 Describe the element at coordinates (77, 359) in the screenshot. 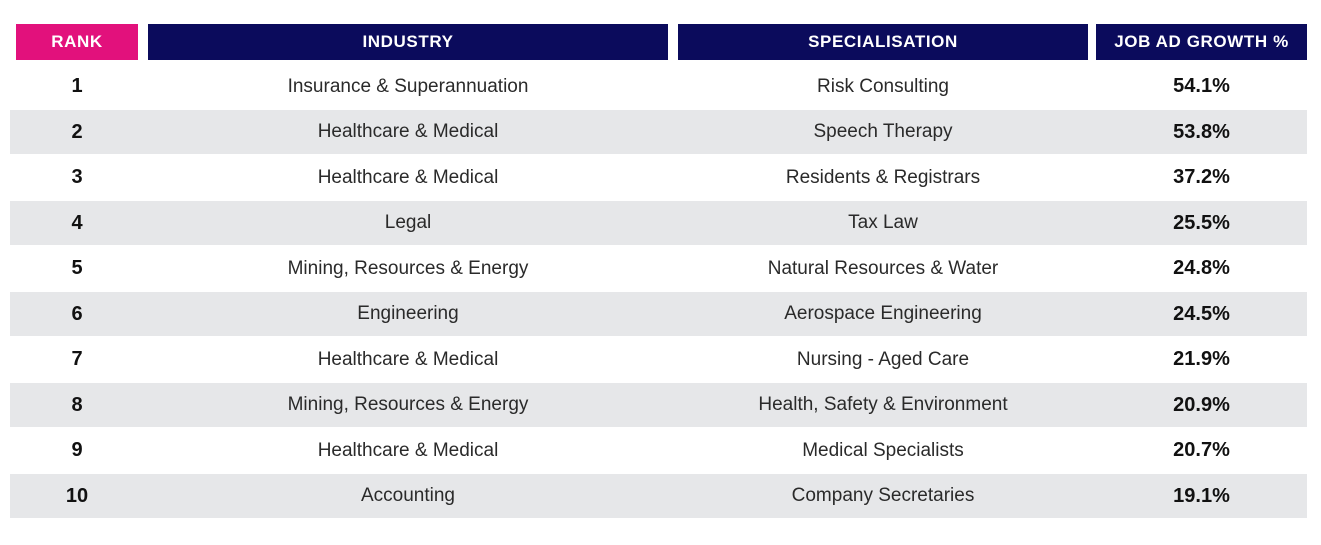

I see `rank-cell: 7` at that location.